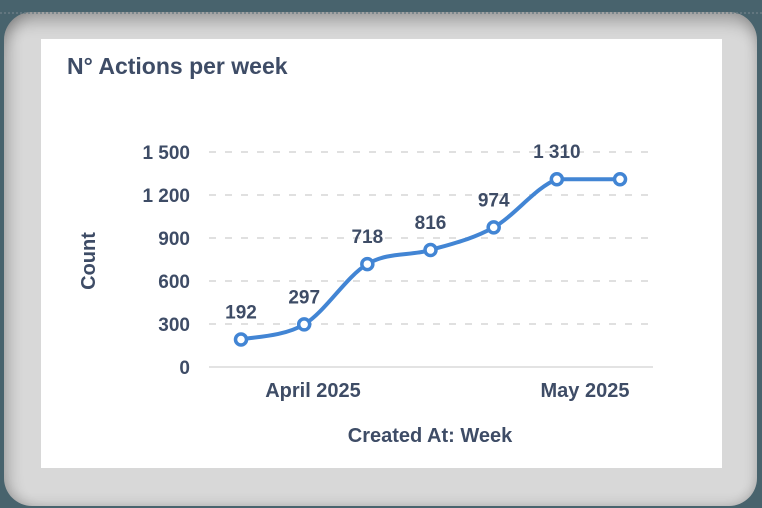 This screenshot has width=762, height=508. I want to click on point-label: 974, so click(494, 200).